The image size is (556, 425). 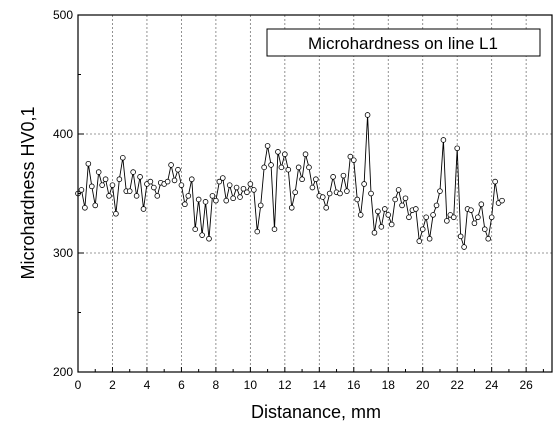 What do you see at coordinates (147, 385) in the screenshot?
I see `x-tick-label: 4` at bounding box center [147, 385].